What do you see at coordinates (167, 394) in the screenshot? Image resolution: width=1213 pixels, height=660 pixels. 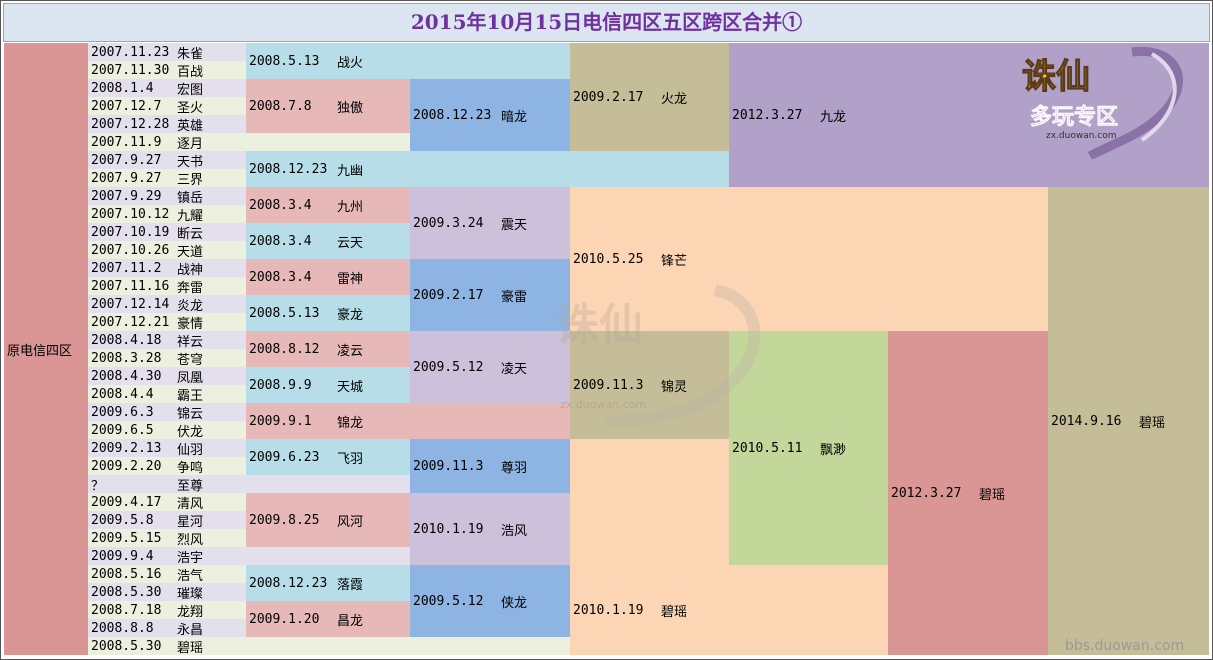 I see `server-row: 2008.4.4 霸王` at bounding box center [167, 394].